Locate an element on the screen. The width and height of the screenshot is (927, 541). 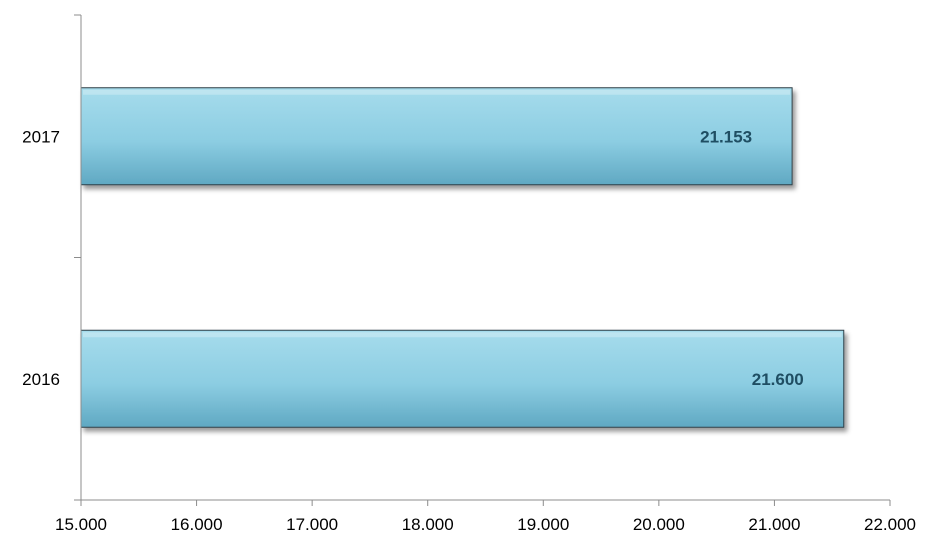
x-tick-label-6: 21.000 is located at coordinates (774, 524).